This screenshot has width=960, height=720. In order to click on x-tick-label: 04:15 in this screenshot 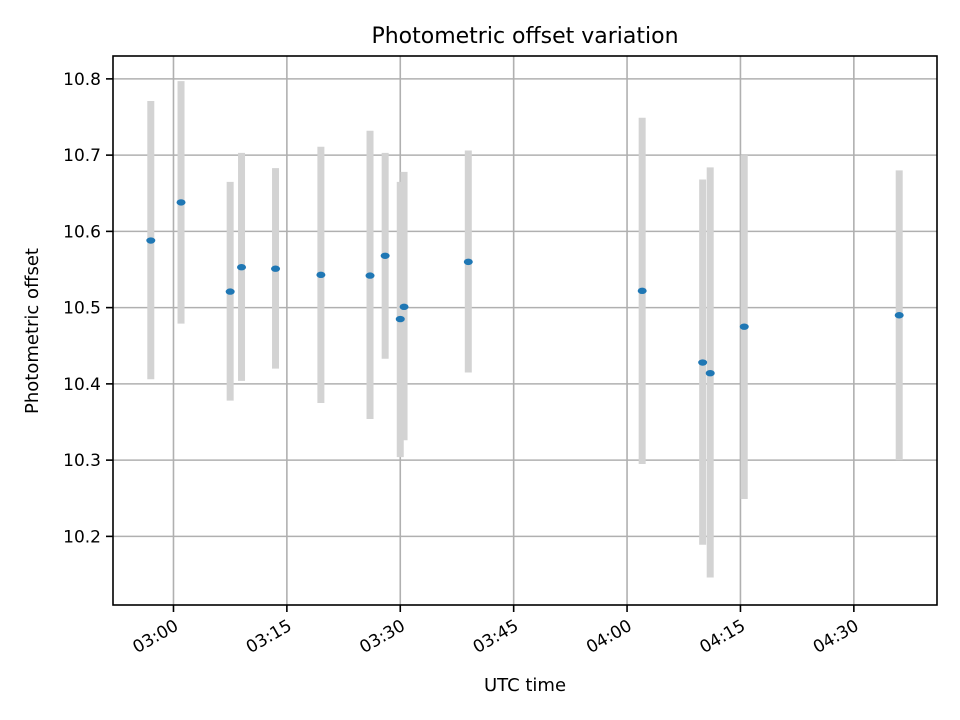, I will do `click(723, 637)`.